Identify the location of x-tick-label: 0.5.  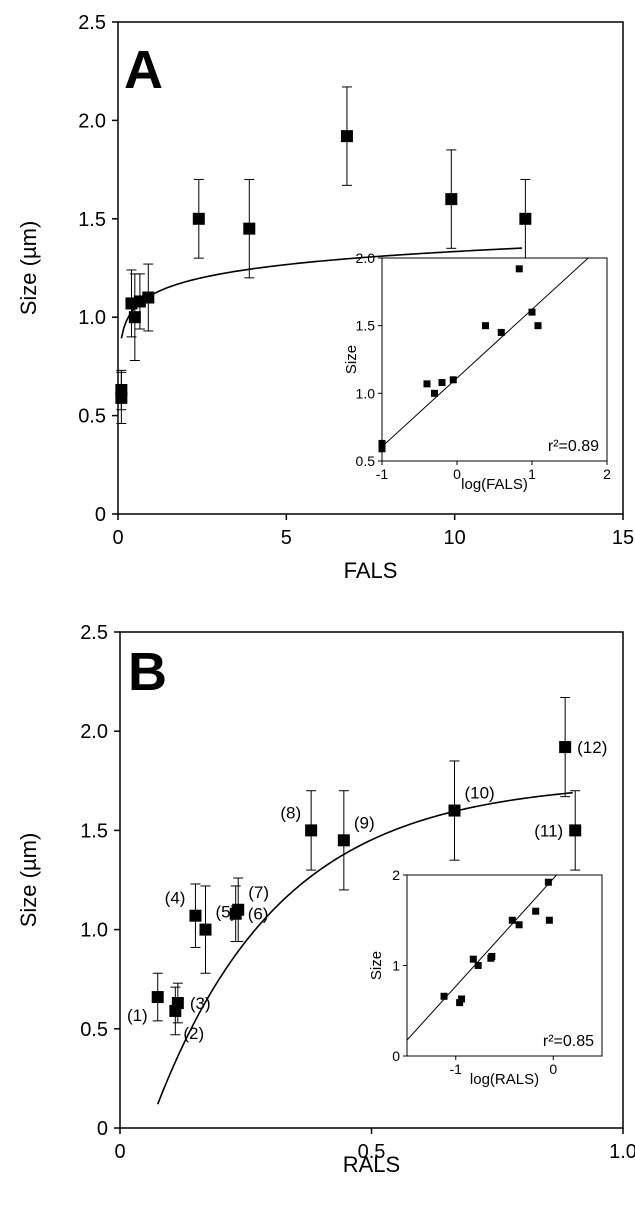
(372, 1152).